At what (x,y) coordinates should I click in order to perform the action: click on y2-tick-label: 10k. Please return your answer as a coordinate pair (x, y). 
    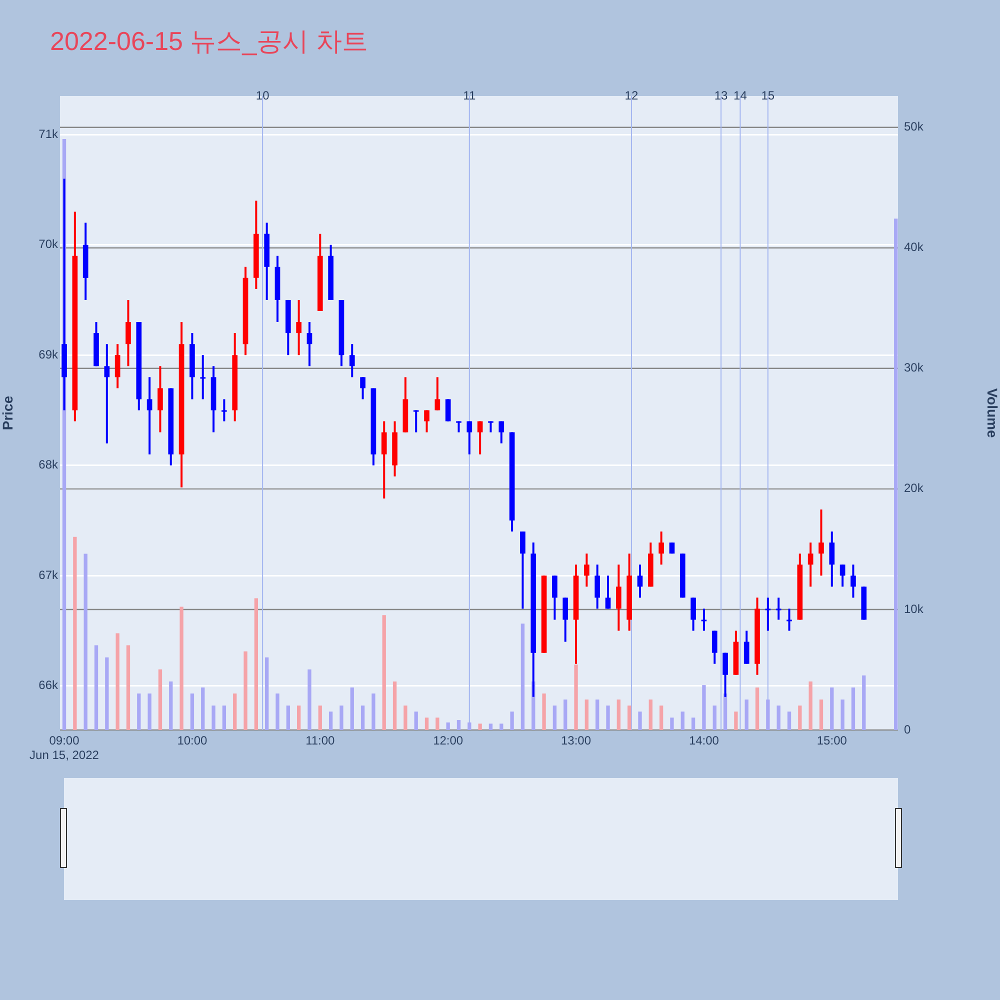
    Looking at the image, I should click on (914, 609).